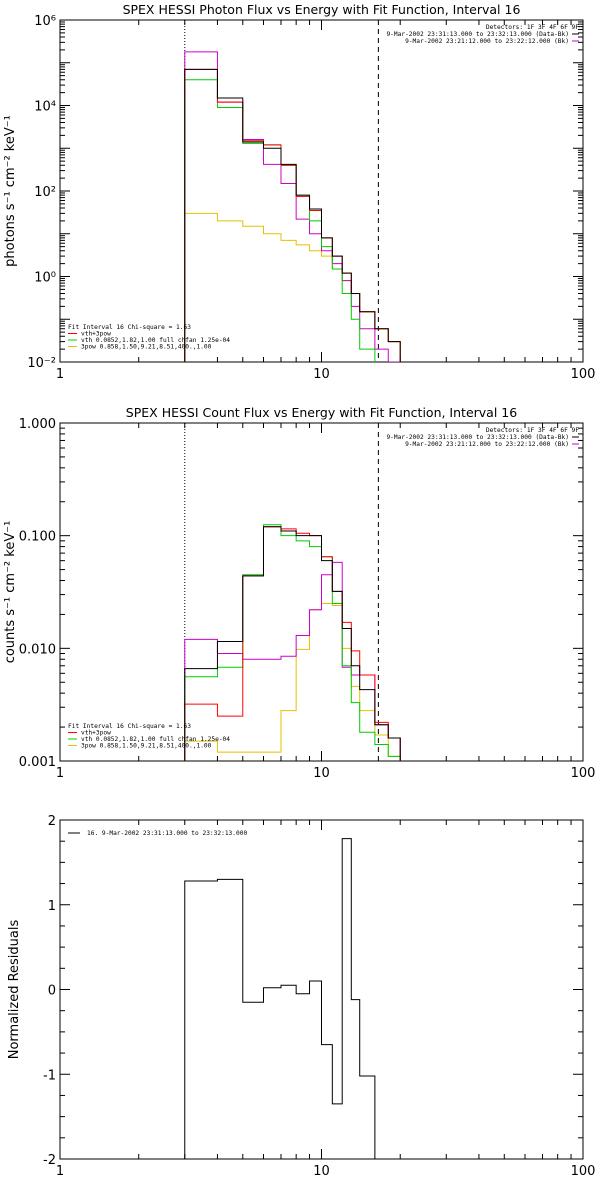  I want to click on y-tick-label: 1.000, so click(37, 424).